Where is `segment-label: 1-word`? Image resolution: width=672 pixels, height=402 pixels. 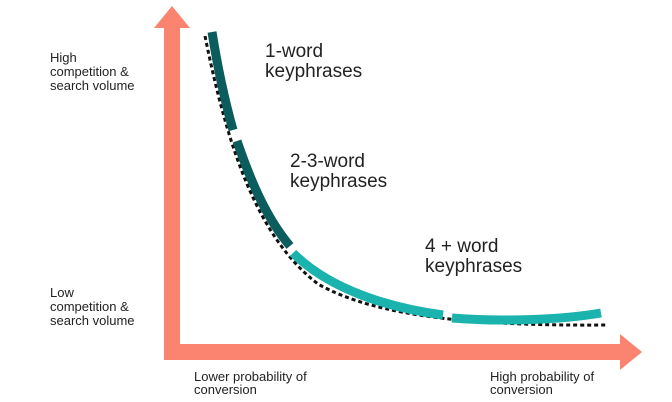 segment-label: 1-word is located at coordinates (294, 51).